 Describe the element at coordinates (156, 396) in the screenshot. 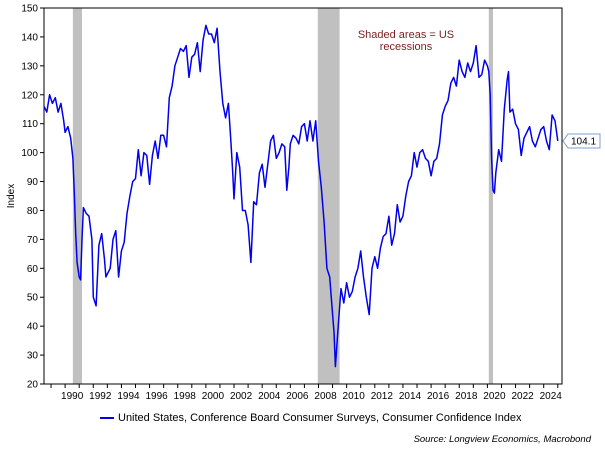

I see `x-tick-label: 1996` at that location.